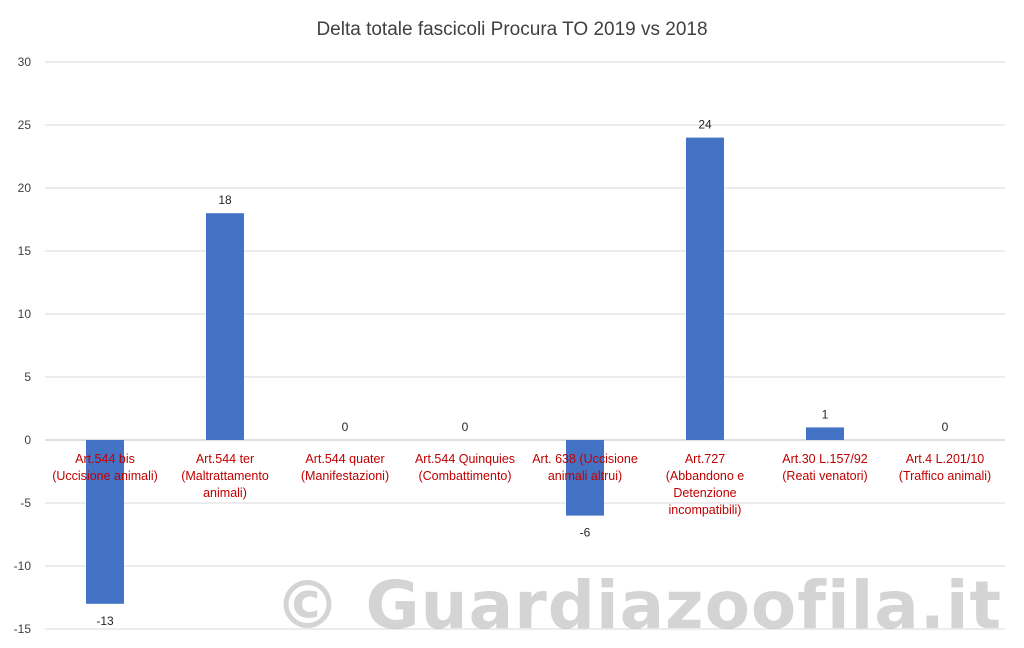 The height and width of the screenshot is (648, 1024). I want to click on y-tick-label: -15, so click(23, 629).